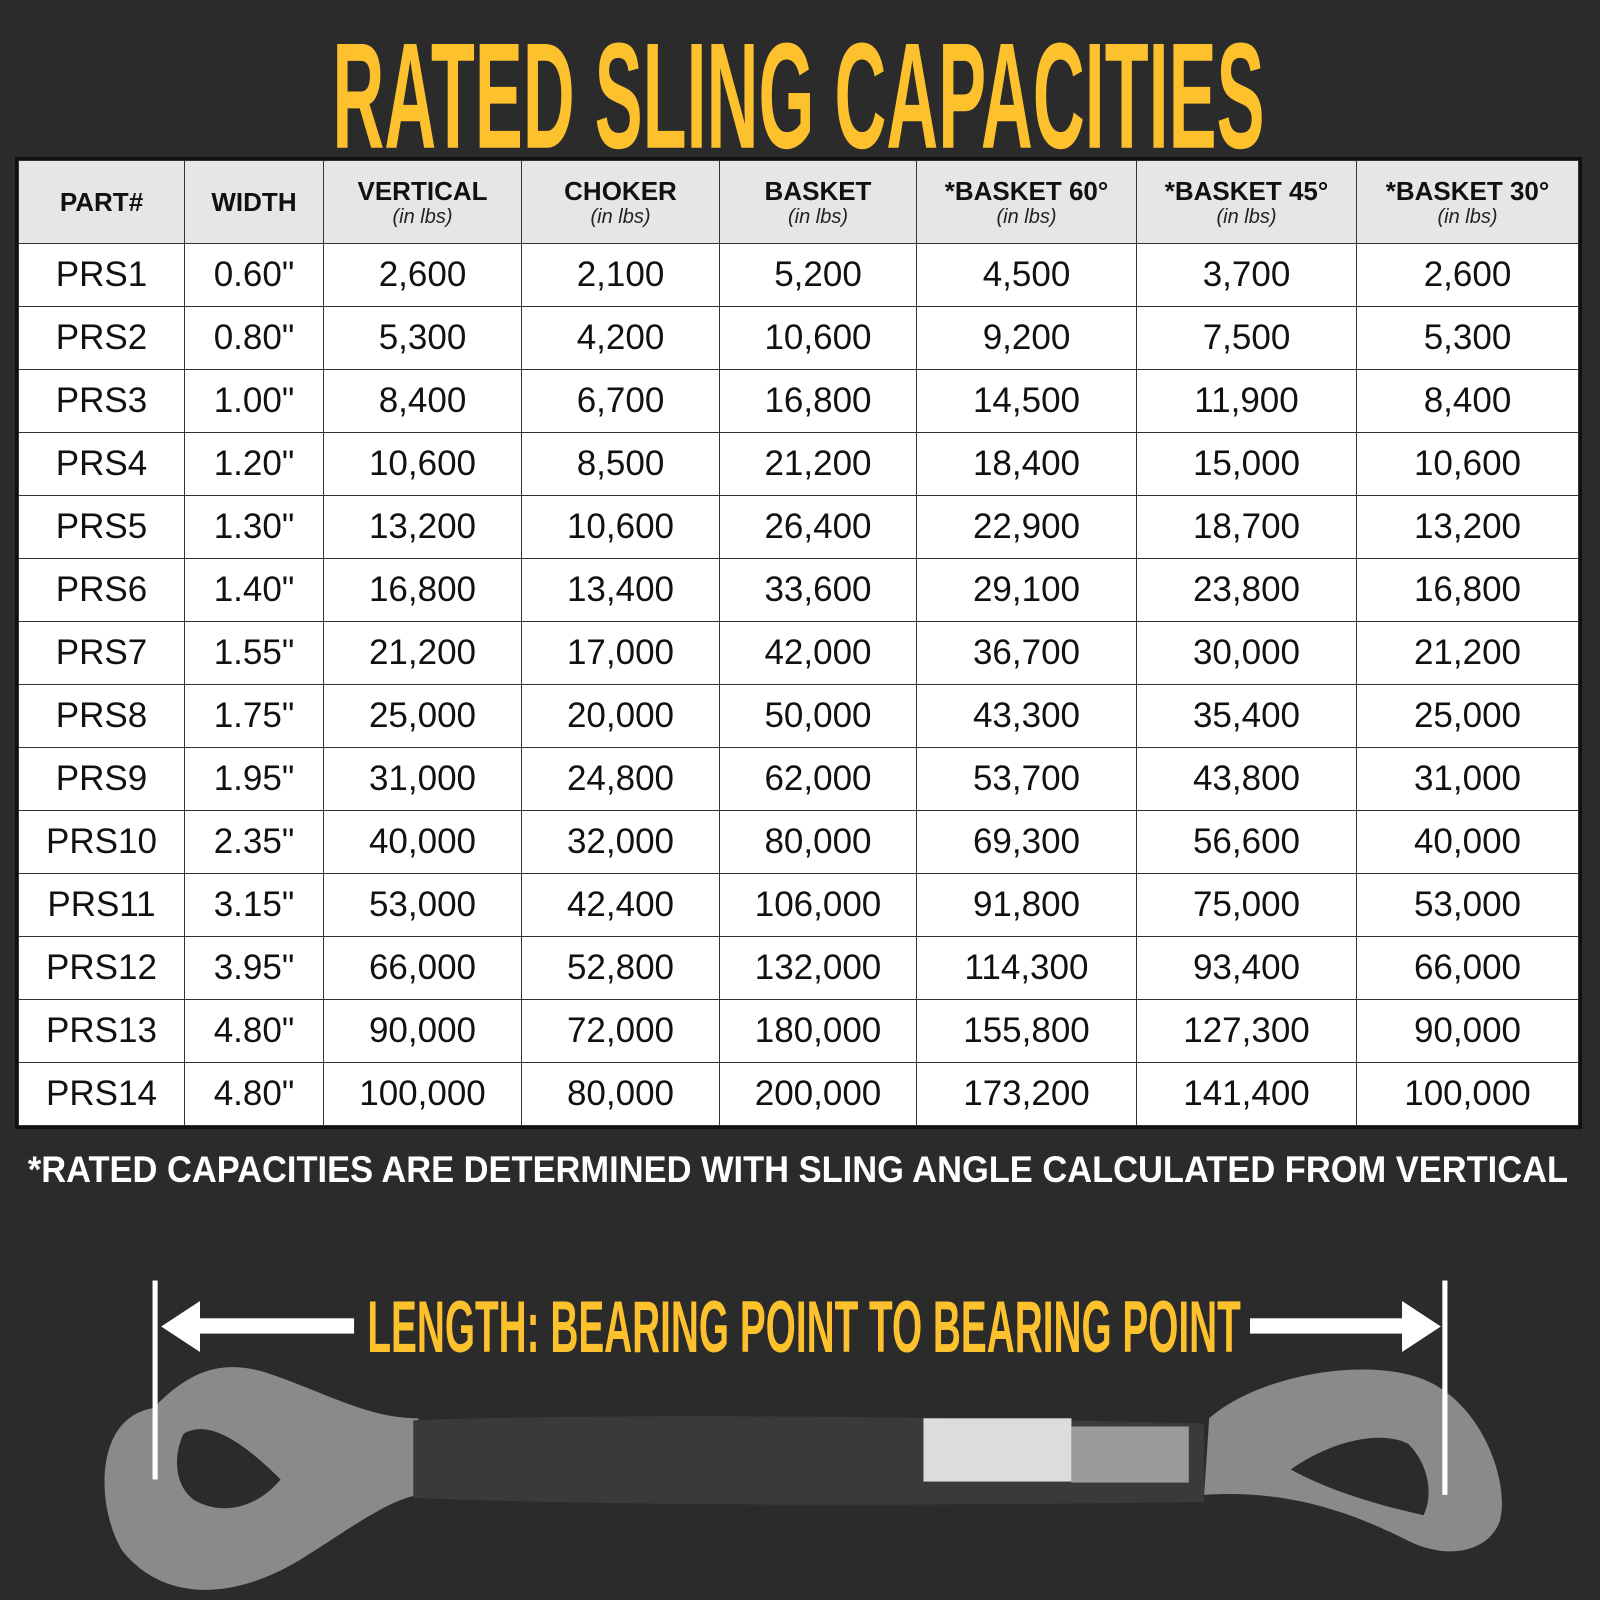 This screenshot has height=1600, width=1600. What do you see at coordinates (254, 590) in the screenshot?
I see `table-cell: 1.40"` at bounding box center [254, 590].